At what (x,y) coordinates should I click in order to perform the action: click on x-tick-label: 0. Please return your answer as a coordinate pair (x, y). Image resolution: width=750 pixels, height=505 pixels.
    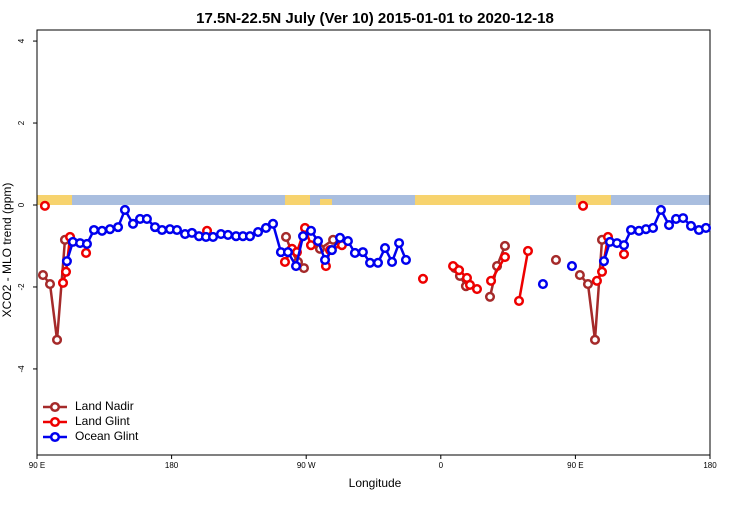
    Looking at the image, I should click on (441, 465).